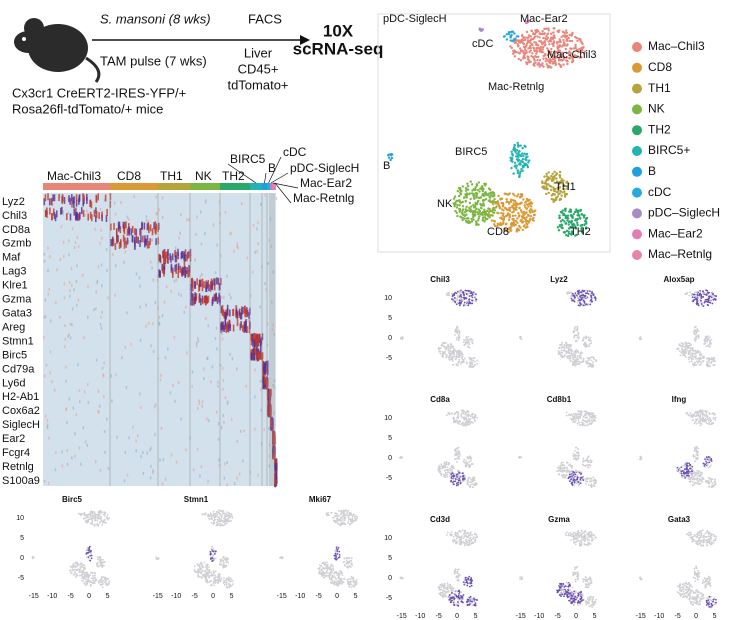 The width and height of the screenshot is (740, 620). Describe the element at coordinates (275, 170) in the screenshot. I see `leader-line` at that location.